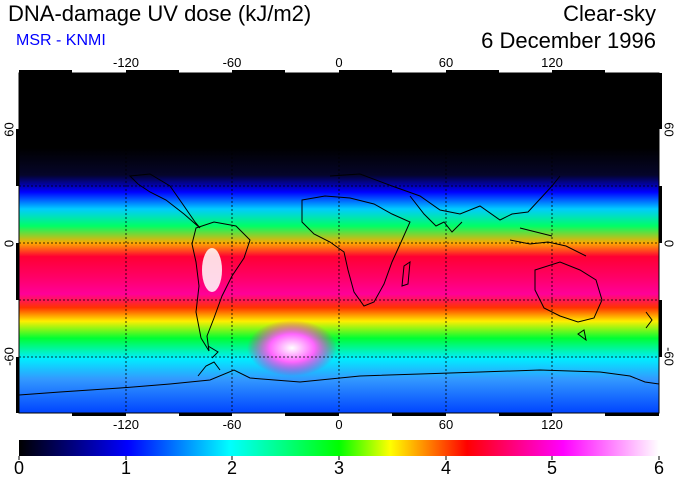 This screenshot has width=678, height=480. I want to click on colorbar-label: 2, so click(232, 468).